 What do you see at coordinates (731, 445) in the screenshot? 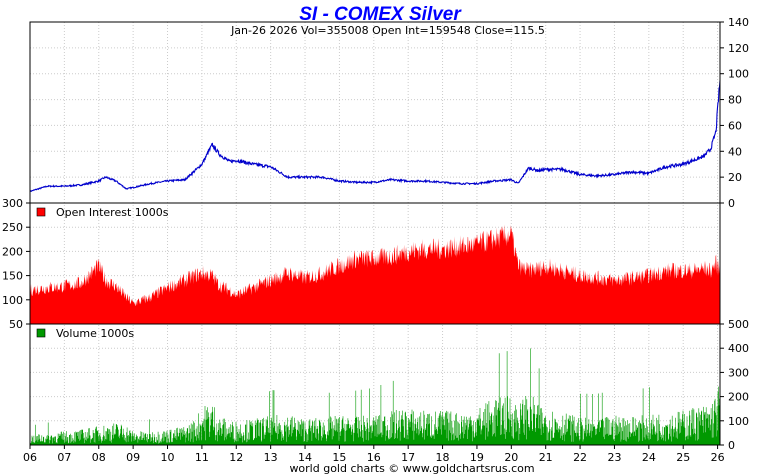
I see `volume-y-tick-label: 0` at bounding box center [731, 445].